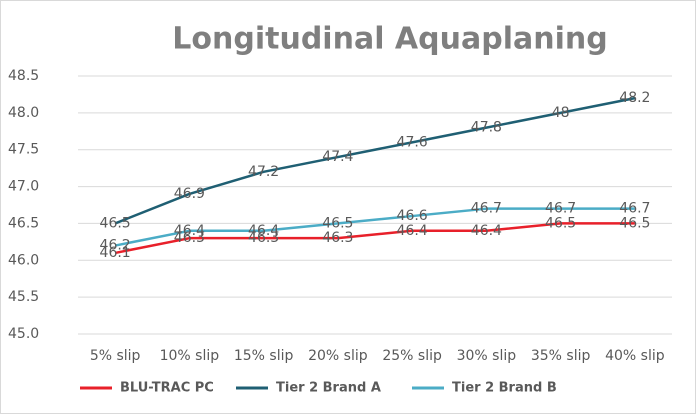  I want to click on y-tick-label: 47.5, so click(23, 150).